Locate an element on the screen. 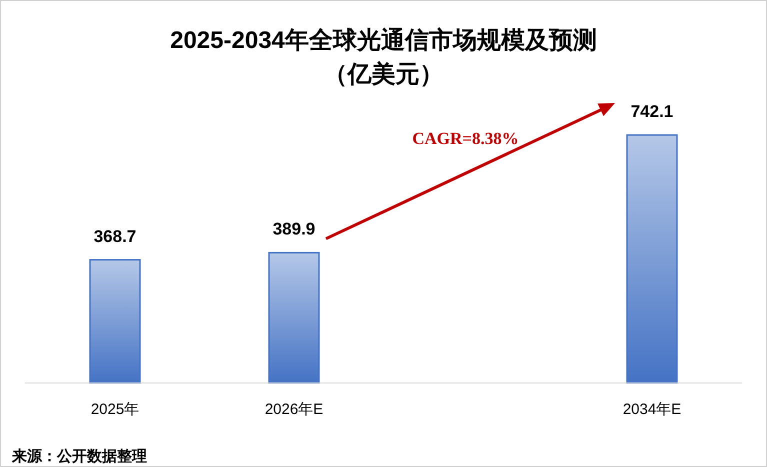 The image size is (767, 467). chart-subtitle: （亿美元） is located at coordinates (384, 74).